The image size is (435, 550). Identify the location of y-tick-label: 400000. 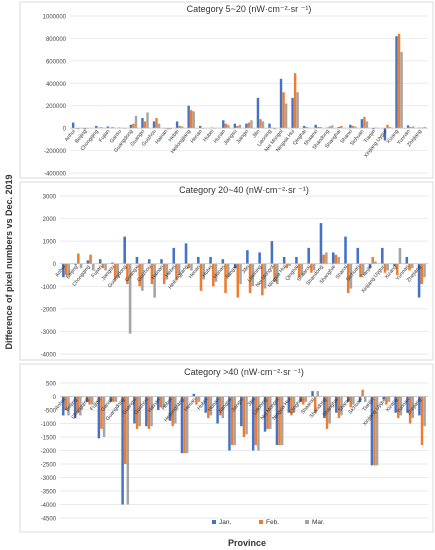
(56, 85).